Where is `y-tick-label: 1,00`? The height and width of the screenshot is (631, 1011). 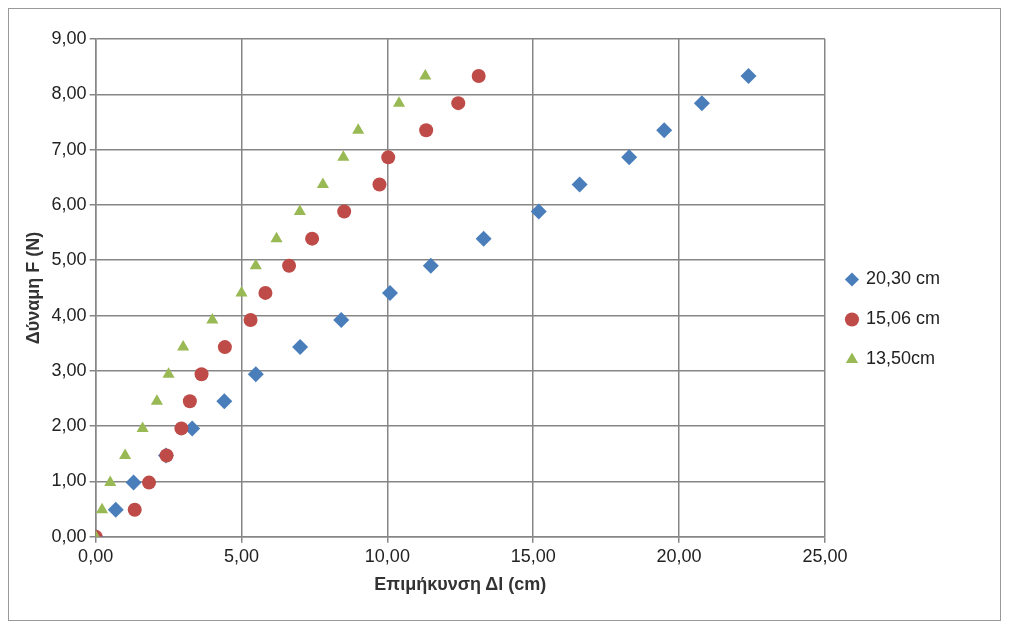 y-tick-label: 1,00 is located at coordinates (69, 480).